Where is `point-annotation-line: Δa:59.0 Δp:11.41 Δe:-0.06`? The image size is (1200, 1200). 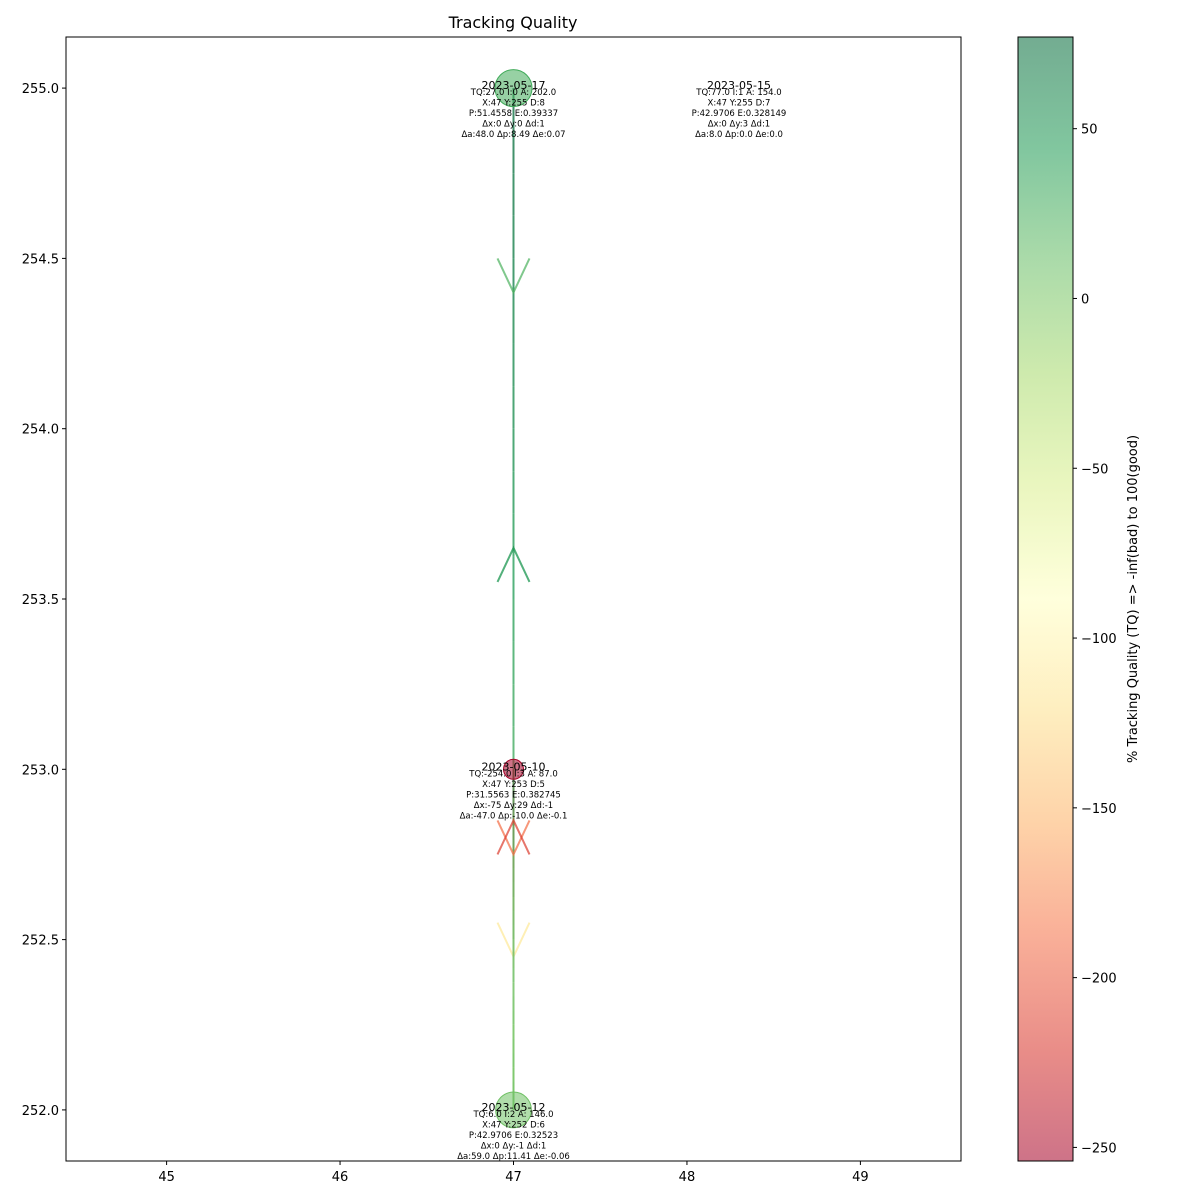
point-annotation-line: Δa:59.0 Δp:11.41 Δe:-0.06 is located at coordinates (513, 1157).